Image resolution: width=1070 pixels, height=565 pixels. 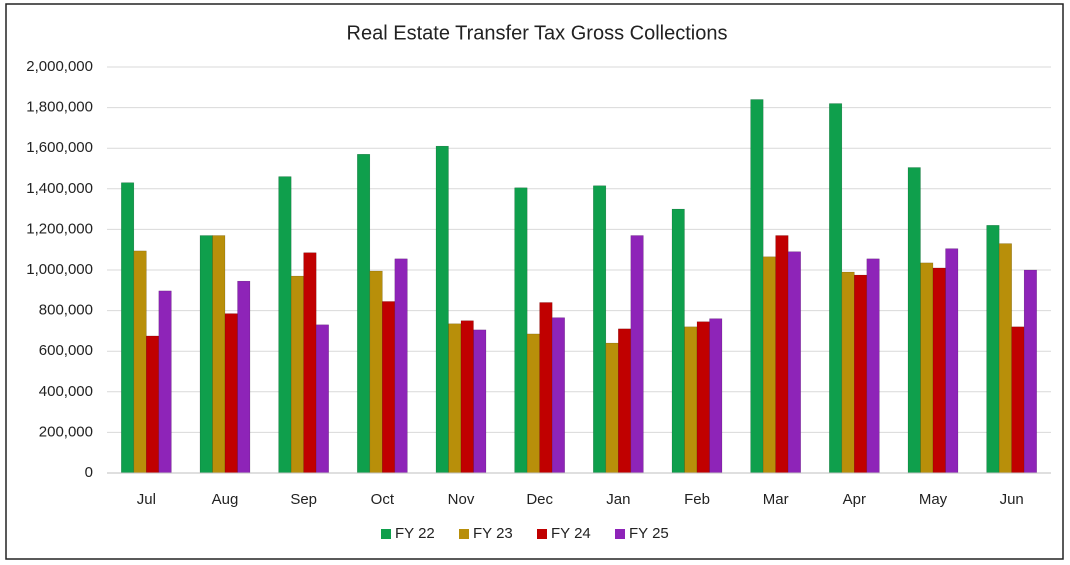 What do you see at coordinates (933, 499) in the screenshot?
I see `x-tick-label: May` at bounding box center [933, 499].